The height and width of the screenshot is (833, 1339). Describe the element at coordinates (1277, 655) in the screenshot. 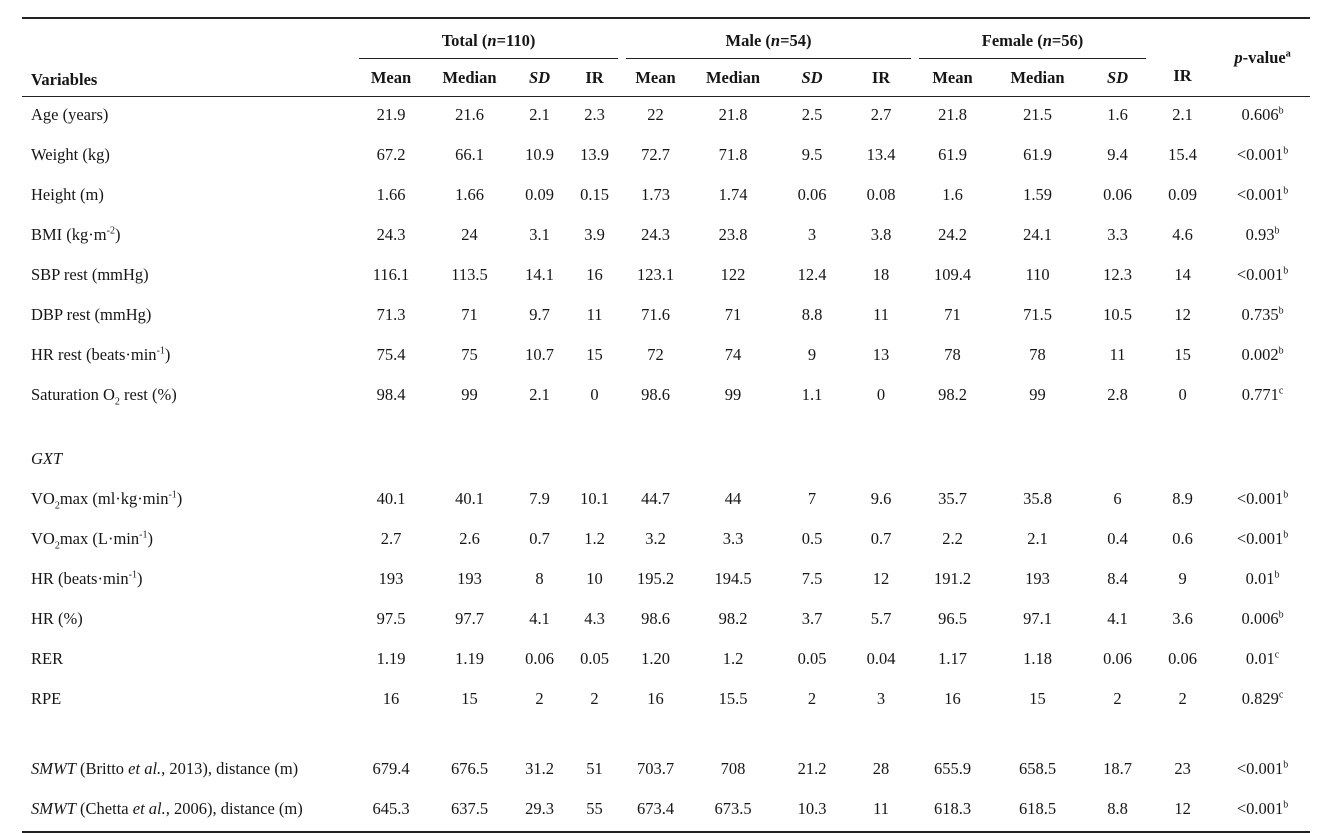

I see `footnote-mark: c` at that location.